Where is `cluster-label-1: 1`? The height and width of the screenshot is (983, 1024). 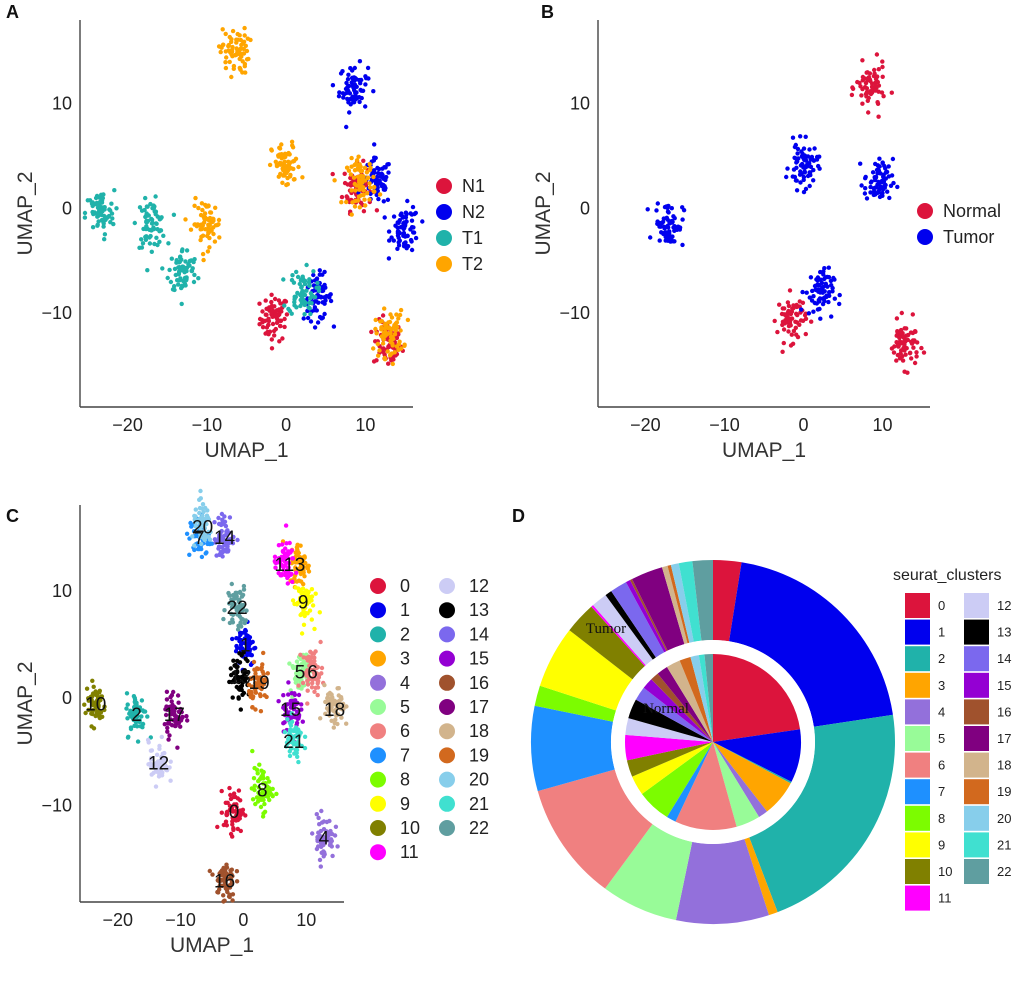 cluster-label-1: 1 is located at coordinates (245, 645).